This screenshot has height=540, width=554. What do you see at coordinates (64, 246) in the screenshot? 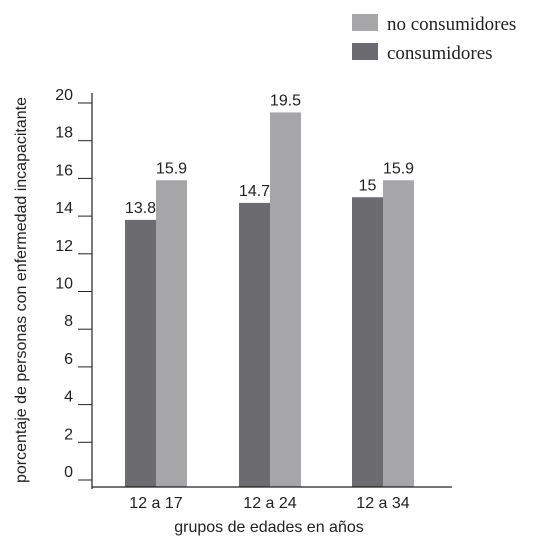
I see `y-tick-label: 12` at bounding box center [64, 246].